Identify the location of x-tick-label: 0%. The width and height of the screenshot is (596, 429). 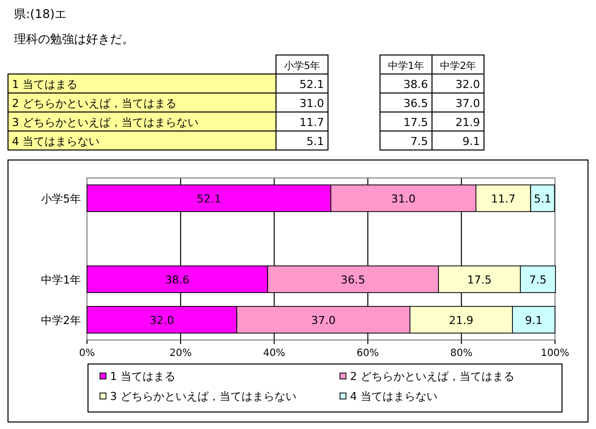
(87, 353).